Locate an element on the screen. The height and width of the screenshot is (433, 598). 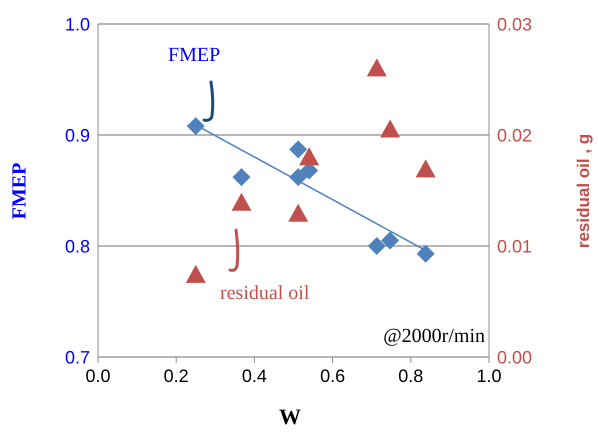
y2-tick-label: 0.01 is located at coordinates (514, 246).